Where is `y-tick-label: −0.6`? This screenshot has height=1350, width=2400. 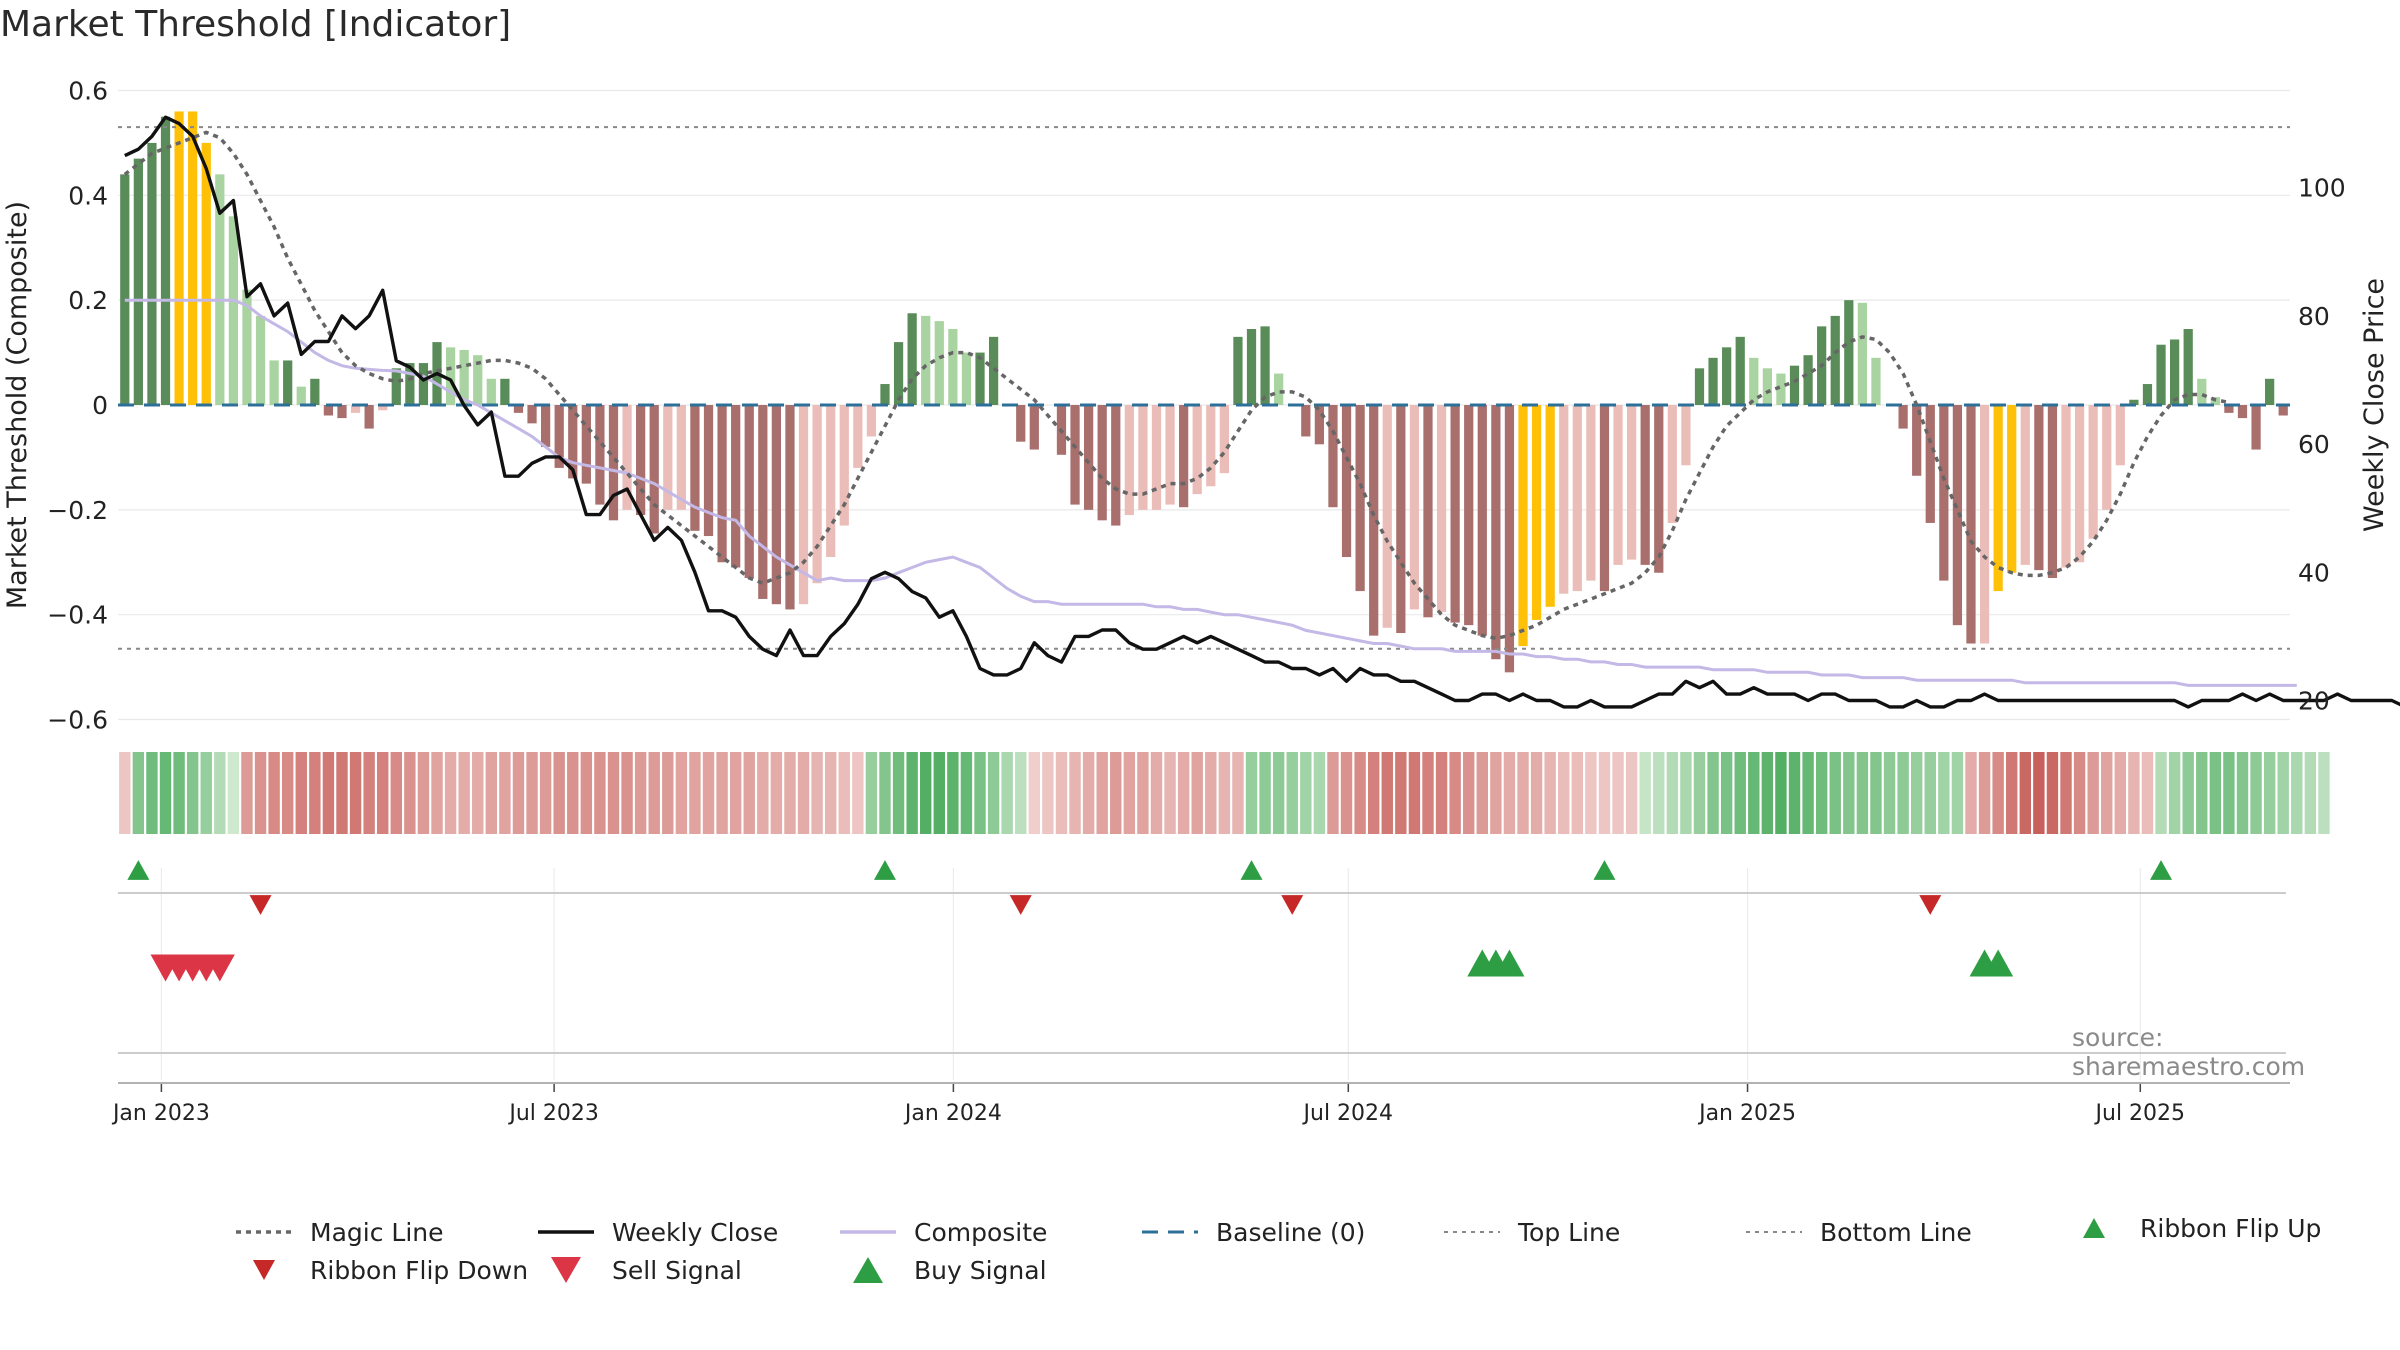
y-tick-label: −0.6 is located at coordinates (77, 720).